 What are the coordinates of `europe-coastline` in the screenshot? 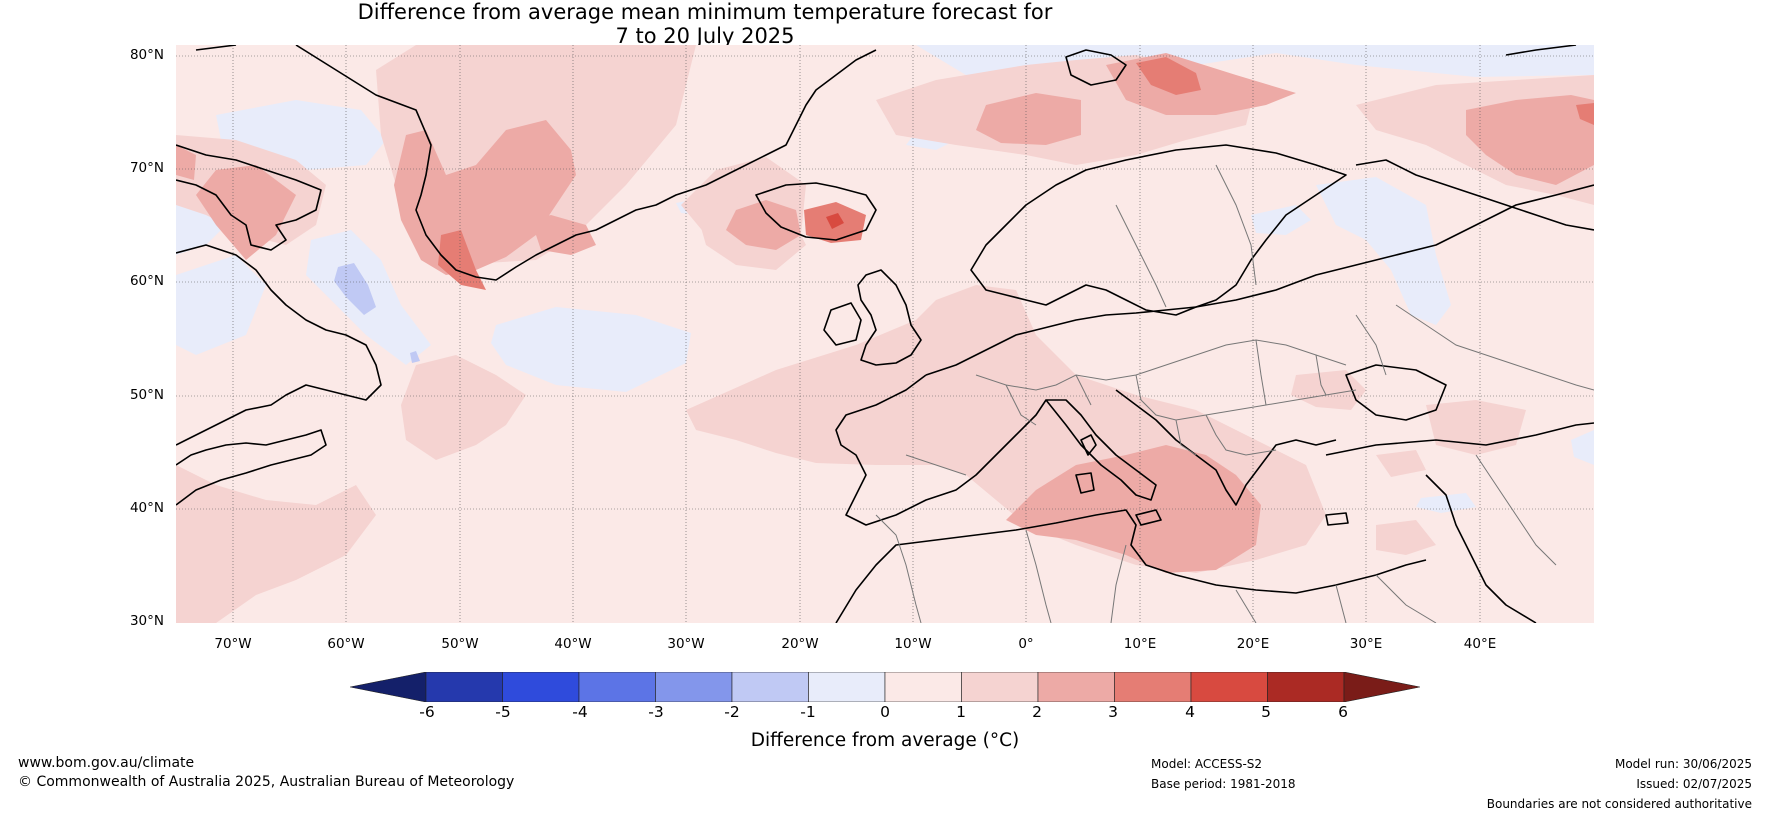 It's located at (1259, 280).